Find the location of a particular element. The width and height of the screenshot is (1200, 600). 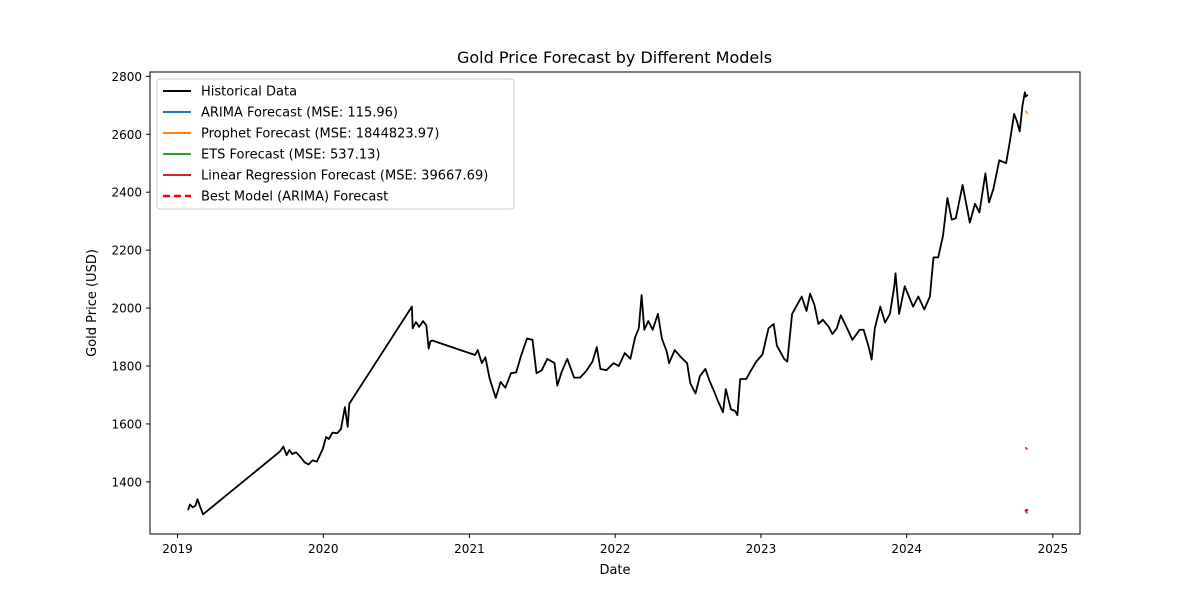

x-tick-label-0: 2019 is located at coordinates (177, 549).